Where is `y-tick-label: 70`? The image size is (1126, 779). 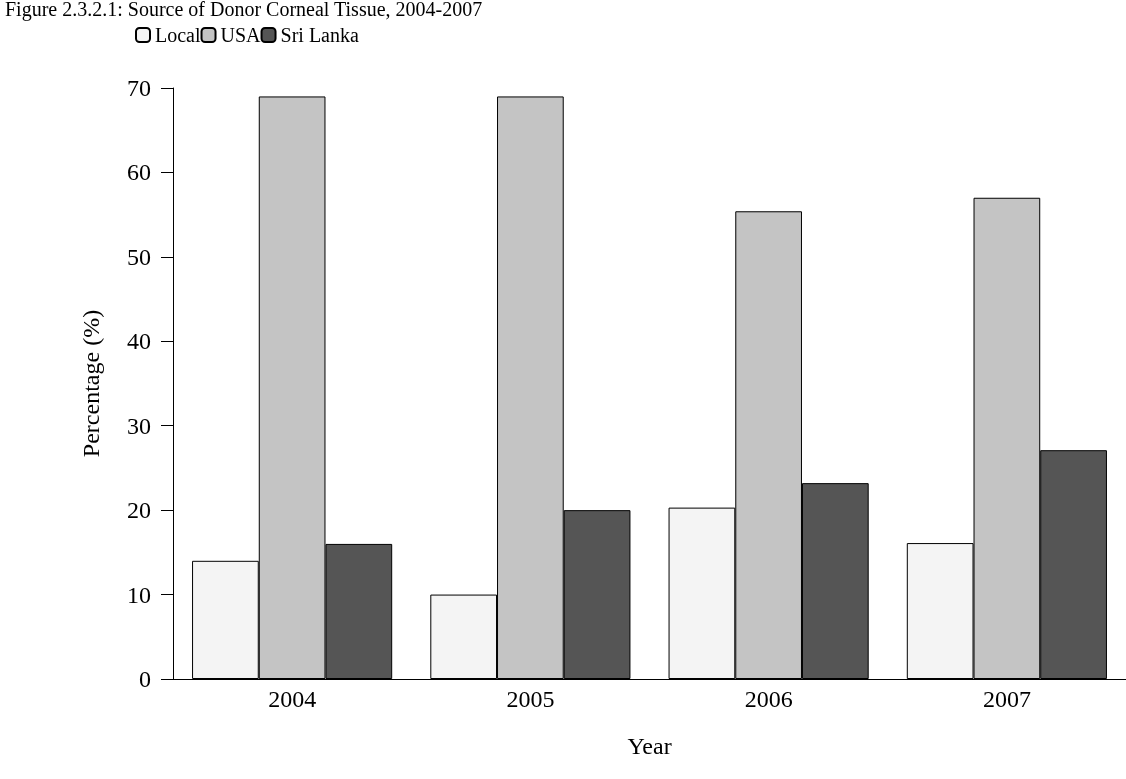 y-tick-label: 70 is located at coordinates (139, 88).